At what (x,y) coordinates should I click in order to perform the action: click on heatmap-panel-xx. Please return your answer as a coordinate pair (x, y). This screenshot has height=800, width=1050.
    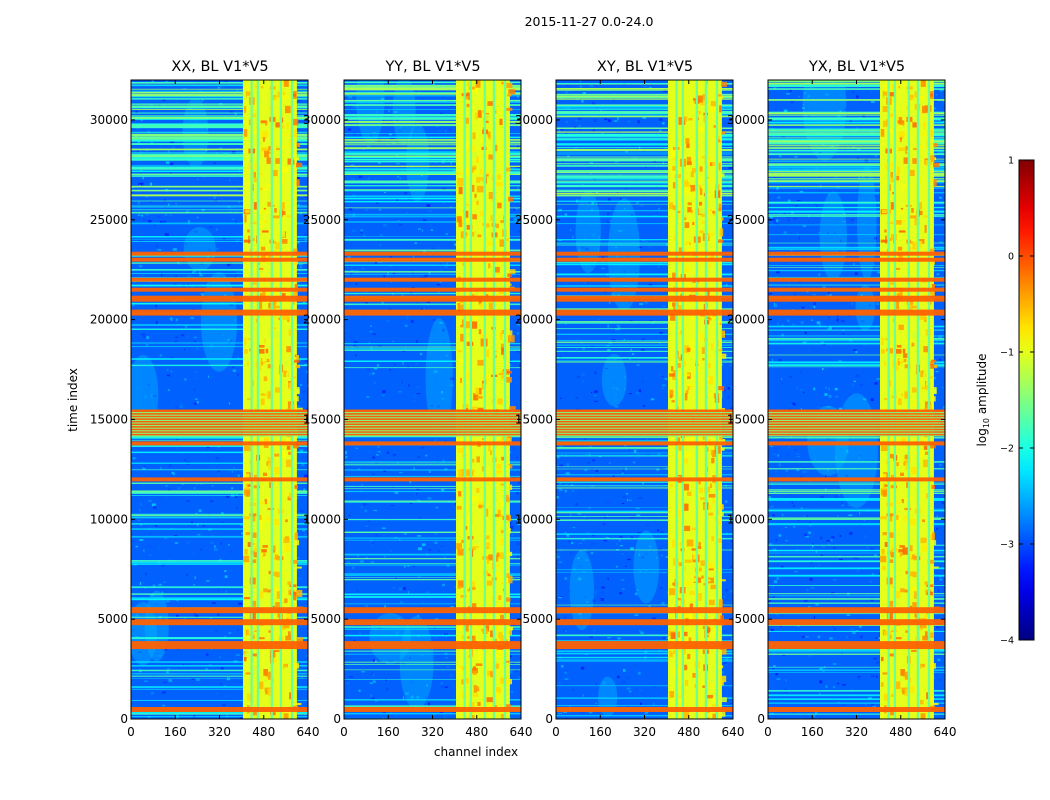
    Looking at the image, I should click on (219, 399).